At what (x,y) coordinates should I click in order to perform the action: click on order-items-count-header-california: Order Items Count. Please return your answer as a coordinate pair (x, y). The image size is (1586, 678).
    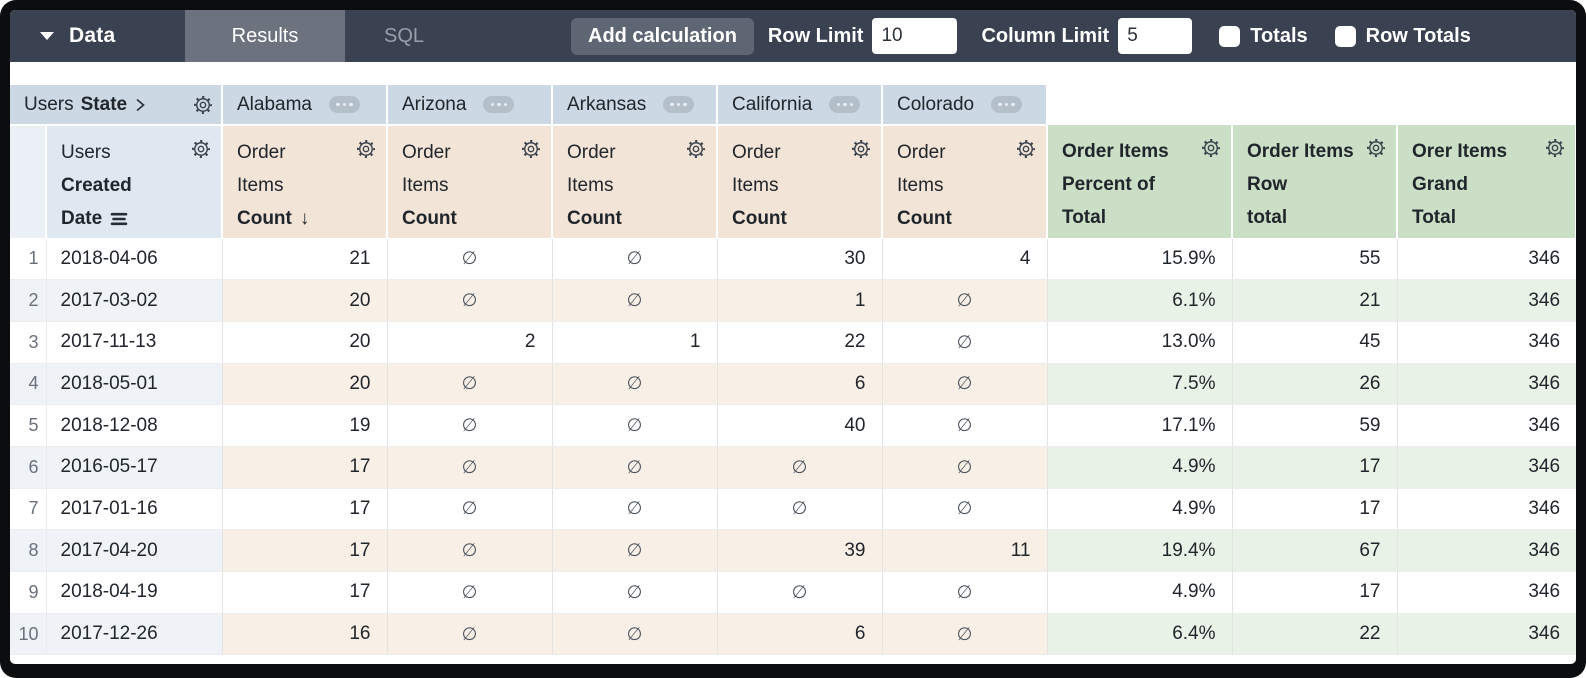
    Looking at the image, I should click on (800, 182).